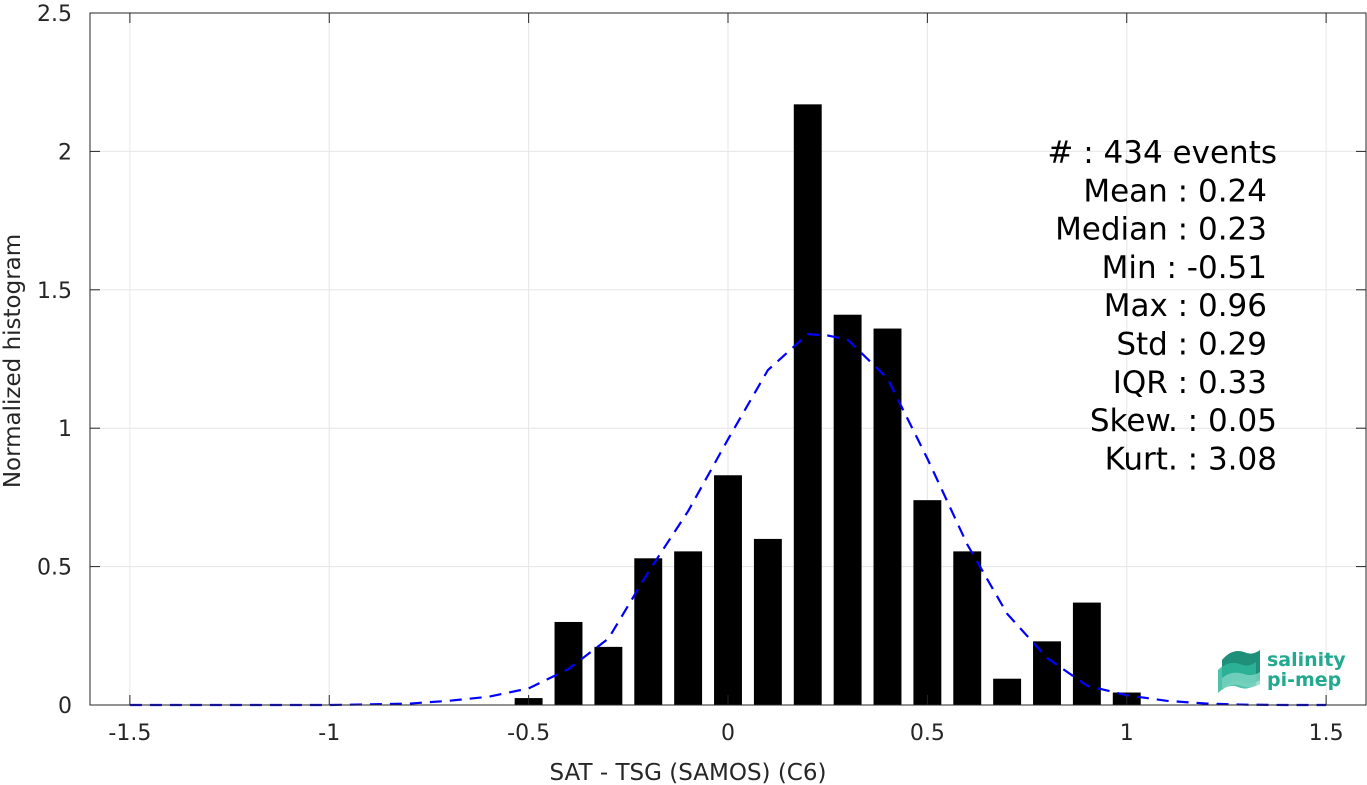 This screenshot has width=1367, height=785. What do you see at coordinates (1190, 383) in the screenshot?
I see `stat-line: IQR : 0.33` at bounding box center [1190, 383].